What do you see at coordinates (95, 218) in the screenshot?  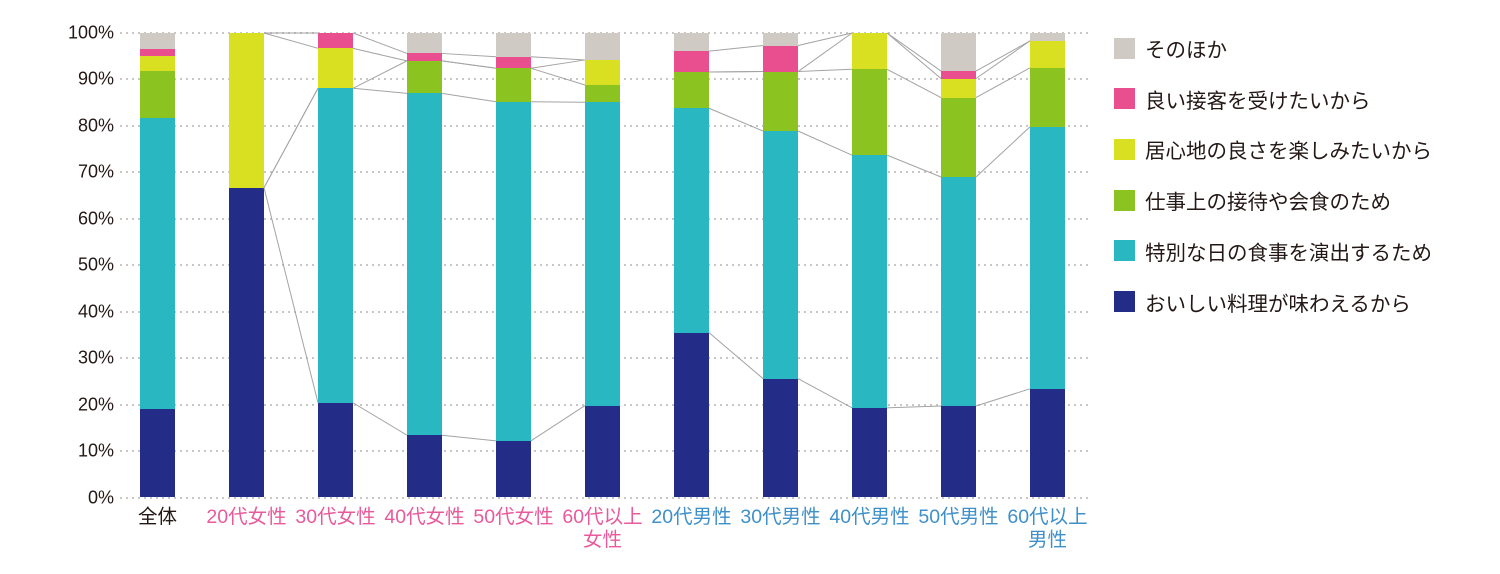 I see `y-tick-label: 60%` at bounding box center [95, 218].